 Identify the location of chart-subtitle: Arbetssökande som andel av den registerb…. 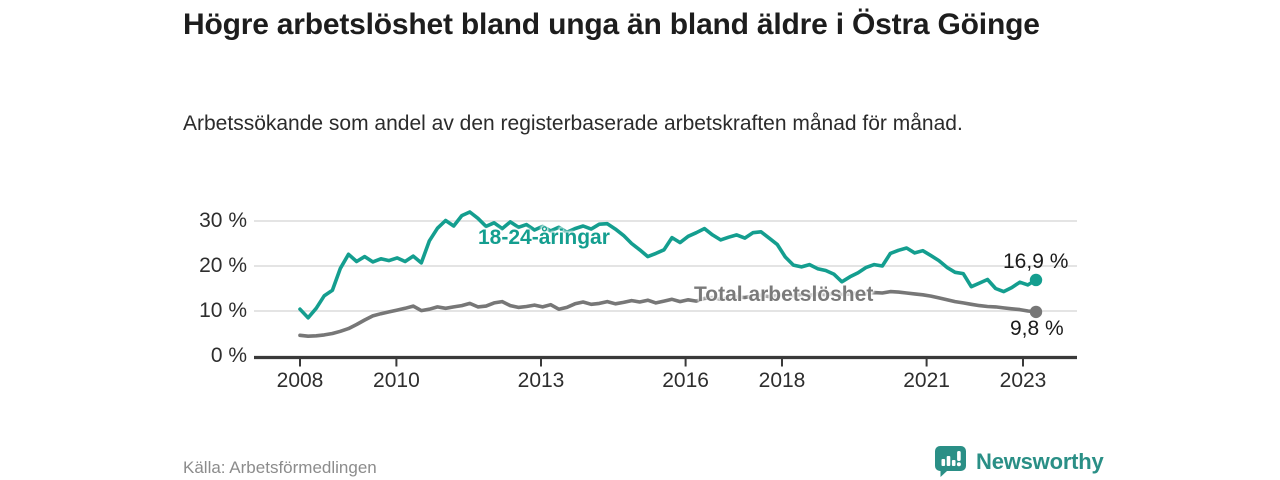
(573, 123).